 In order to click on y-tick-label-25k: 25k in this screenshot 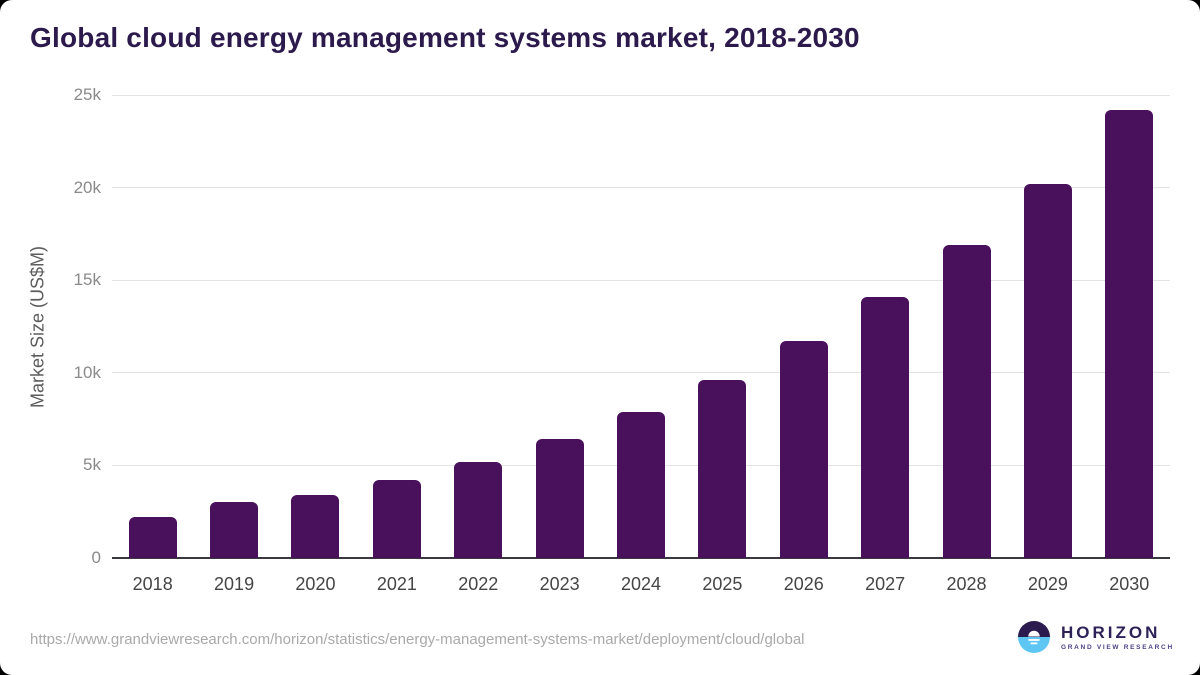, I will do `click(87, 94)`.